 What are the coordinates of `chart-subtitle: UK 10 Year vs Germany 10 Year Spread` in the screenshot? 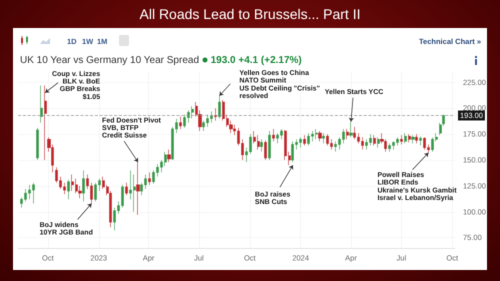 It's located at (110, 60).